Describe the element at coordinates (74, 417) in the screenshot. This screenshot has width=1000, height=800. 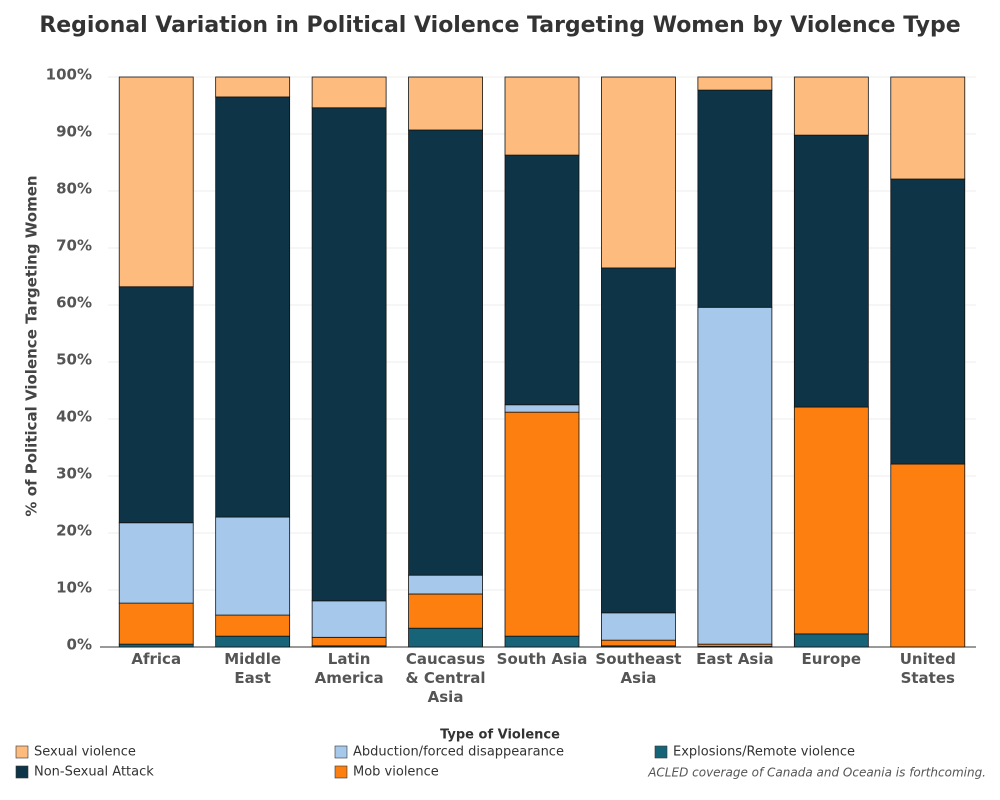
I see `y-tick-label: 40%` at that location.